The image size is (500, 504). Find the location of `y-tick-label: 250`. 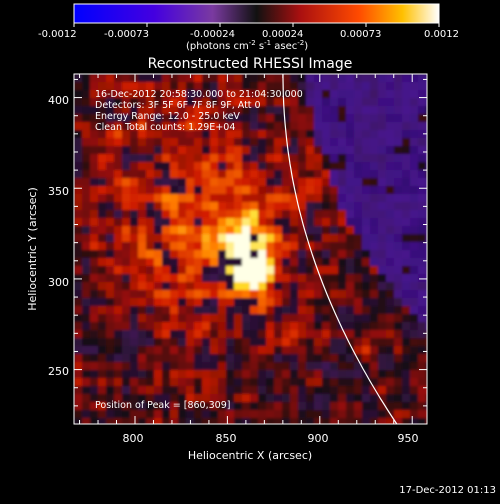

y-tick-label: 250 is located at coordinates (58, 371).